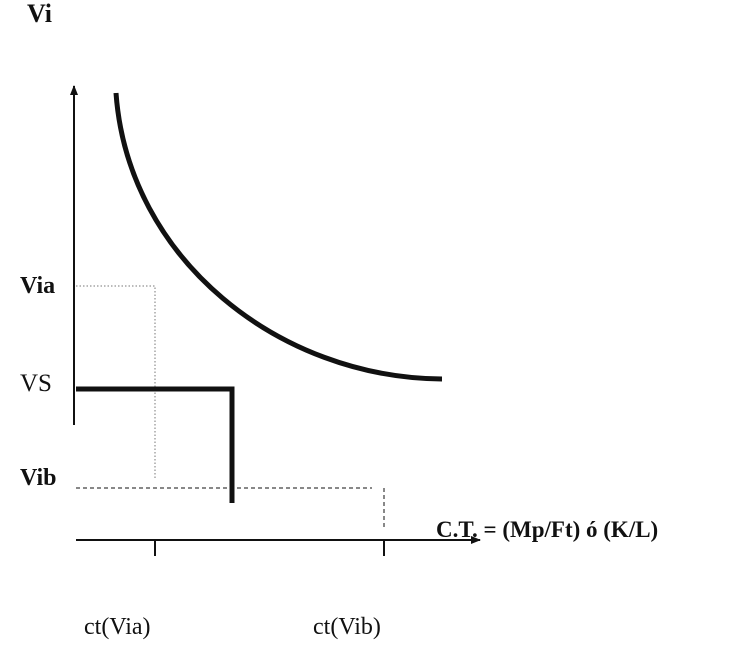 The width and height of the screenshot is (731, 645). I want to click on vs-step-line, so click(155, 444).